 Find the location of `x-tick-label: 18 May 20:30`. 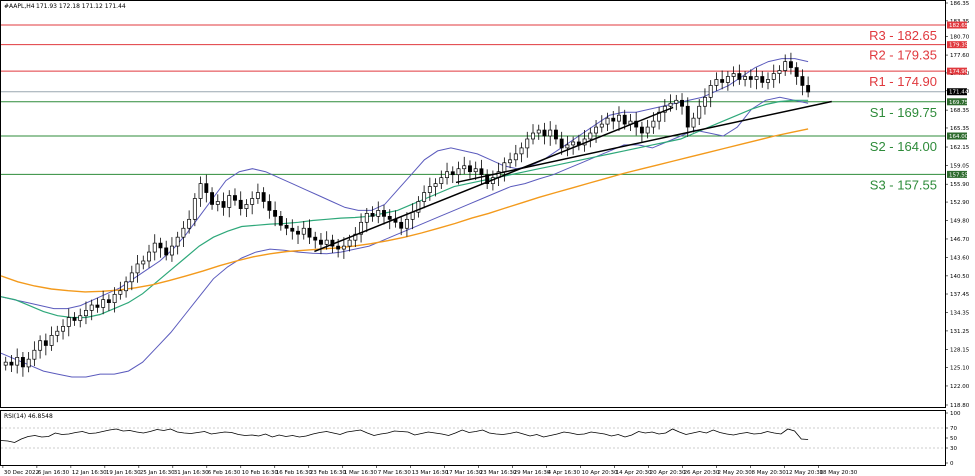

x-tick-label: 18 May 20:30 is located at coordinates (839, 473).